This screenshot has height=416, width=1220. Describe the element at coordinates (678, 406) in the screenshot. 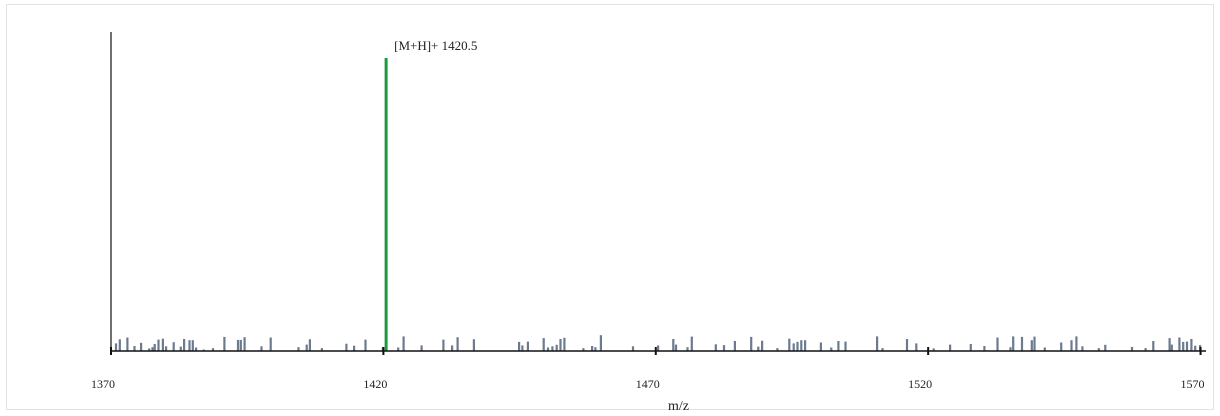

I see `x-axis-title: m/z` at that location.